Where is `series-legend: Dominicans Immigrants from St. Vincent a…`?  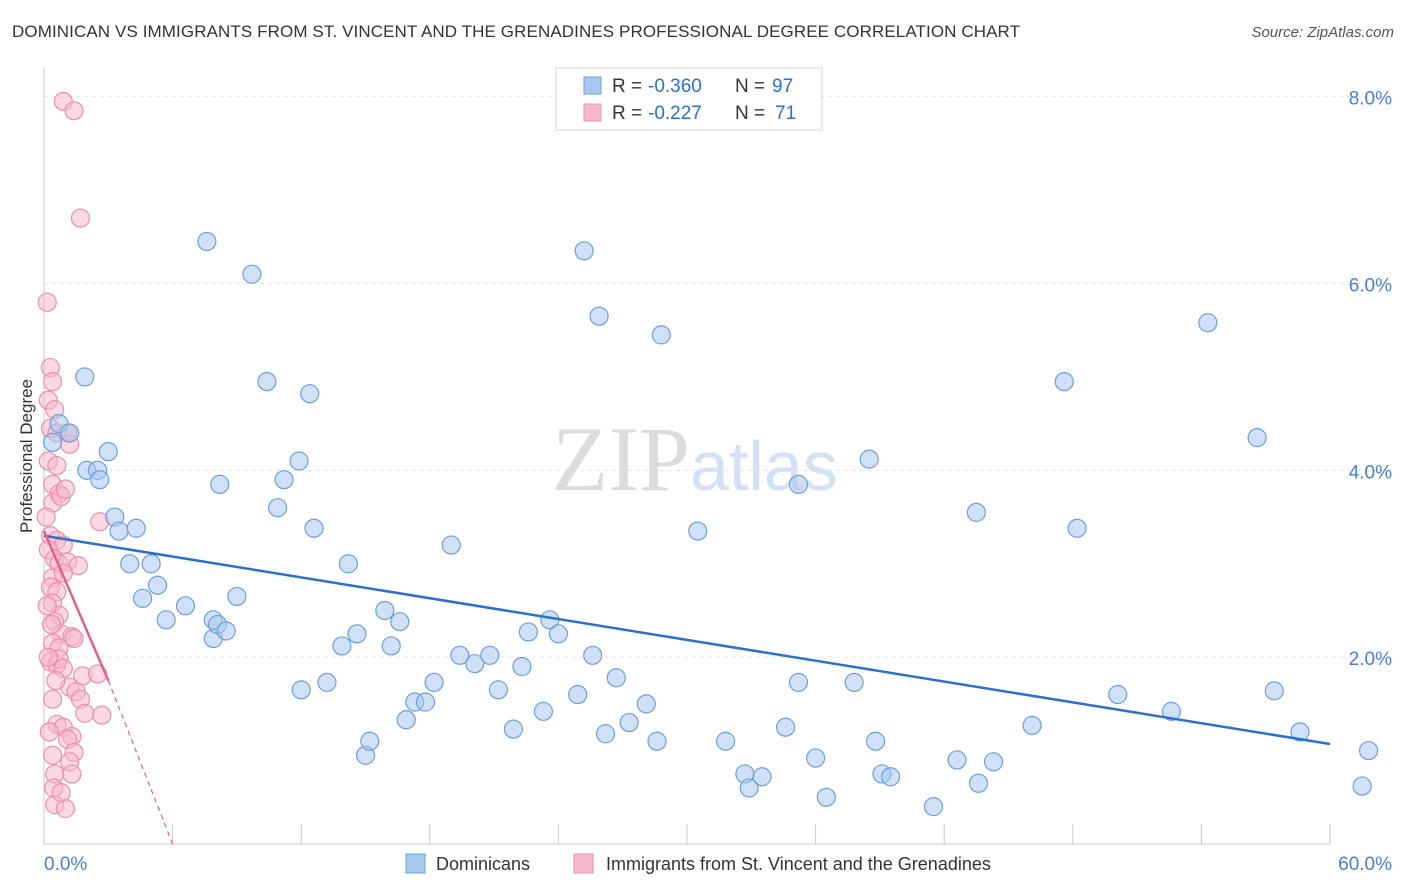
series-legend: Dominicans Immigrants from St. Vincent a… is located at coordinates (698, 863).